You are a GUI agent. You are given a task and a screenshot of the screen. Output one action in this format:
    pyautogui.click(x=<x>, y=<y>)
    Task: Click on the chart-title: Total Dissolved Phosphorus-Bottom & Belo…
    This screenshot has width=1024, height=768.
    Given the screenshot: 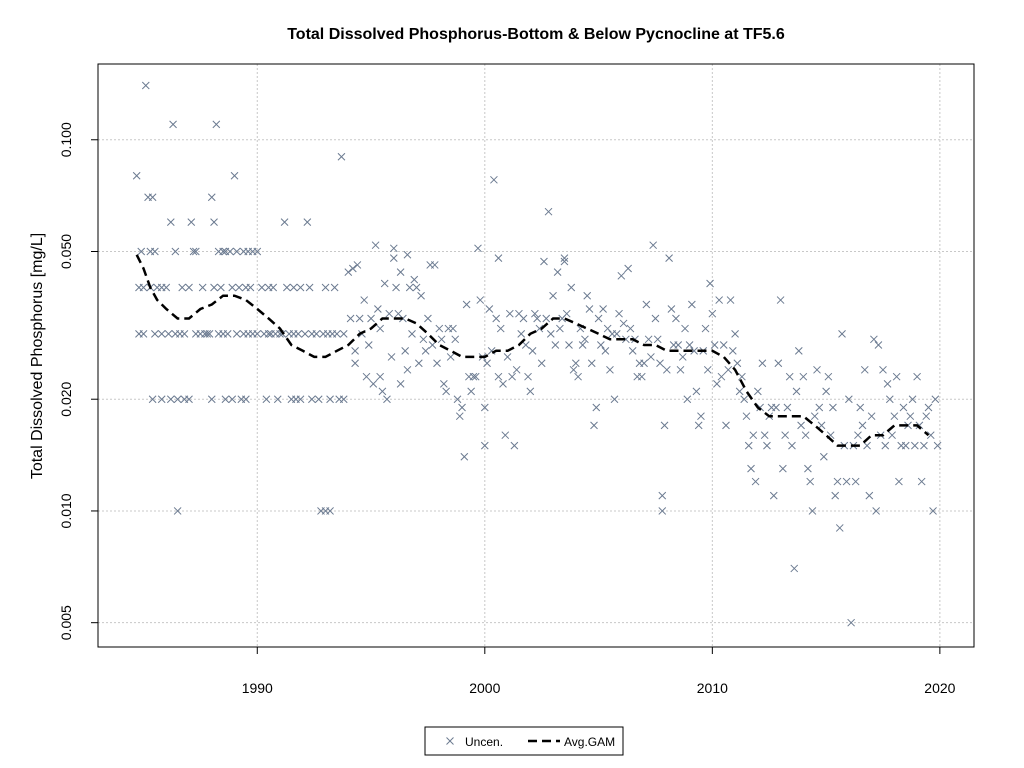 What is the action you would take?
    pyautogui.click(x=536, y=34)
    